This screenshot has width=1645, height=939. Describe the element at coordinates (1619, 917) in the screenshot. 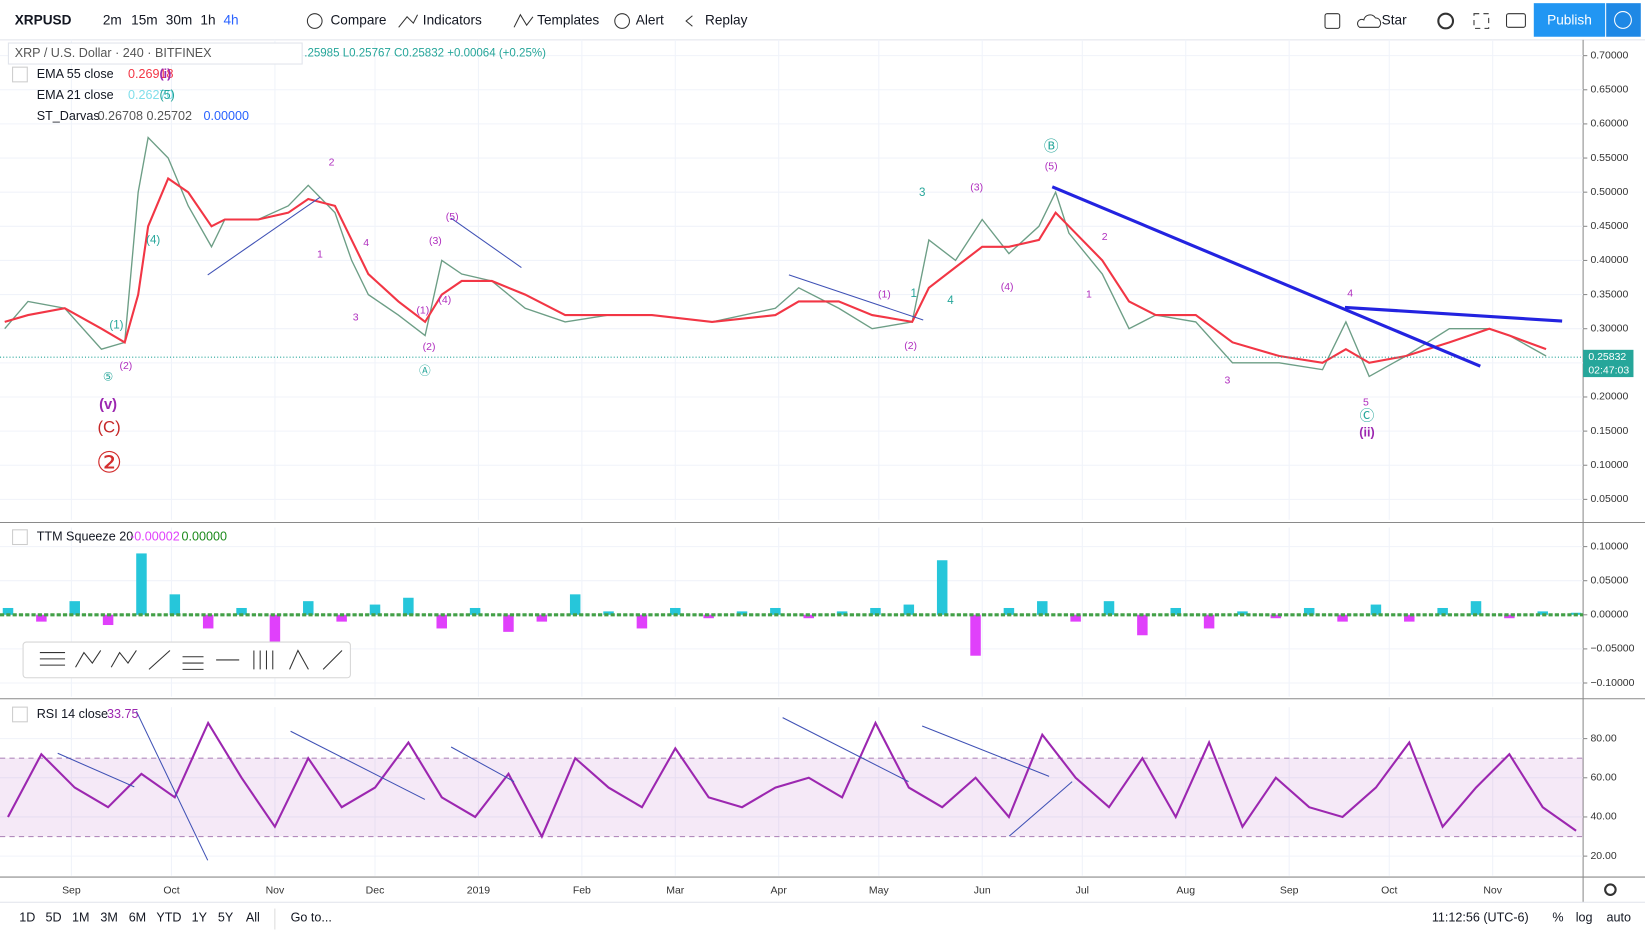

I see `option-button: auto` at that location.